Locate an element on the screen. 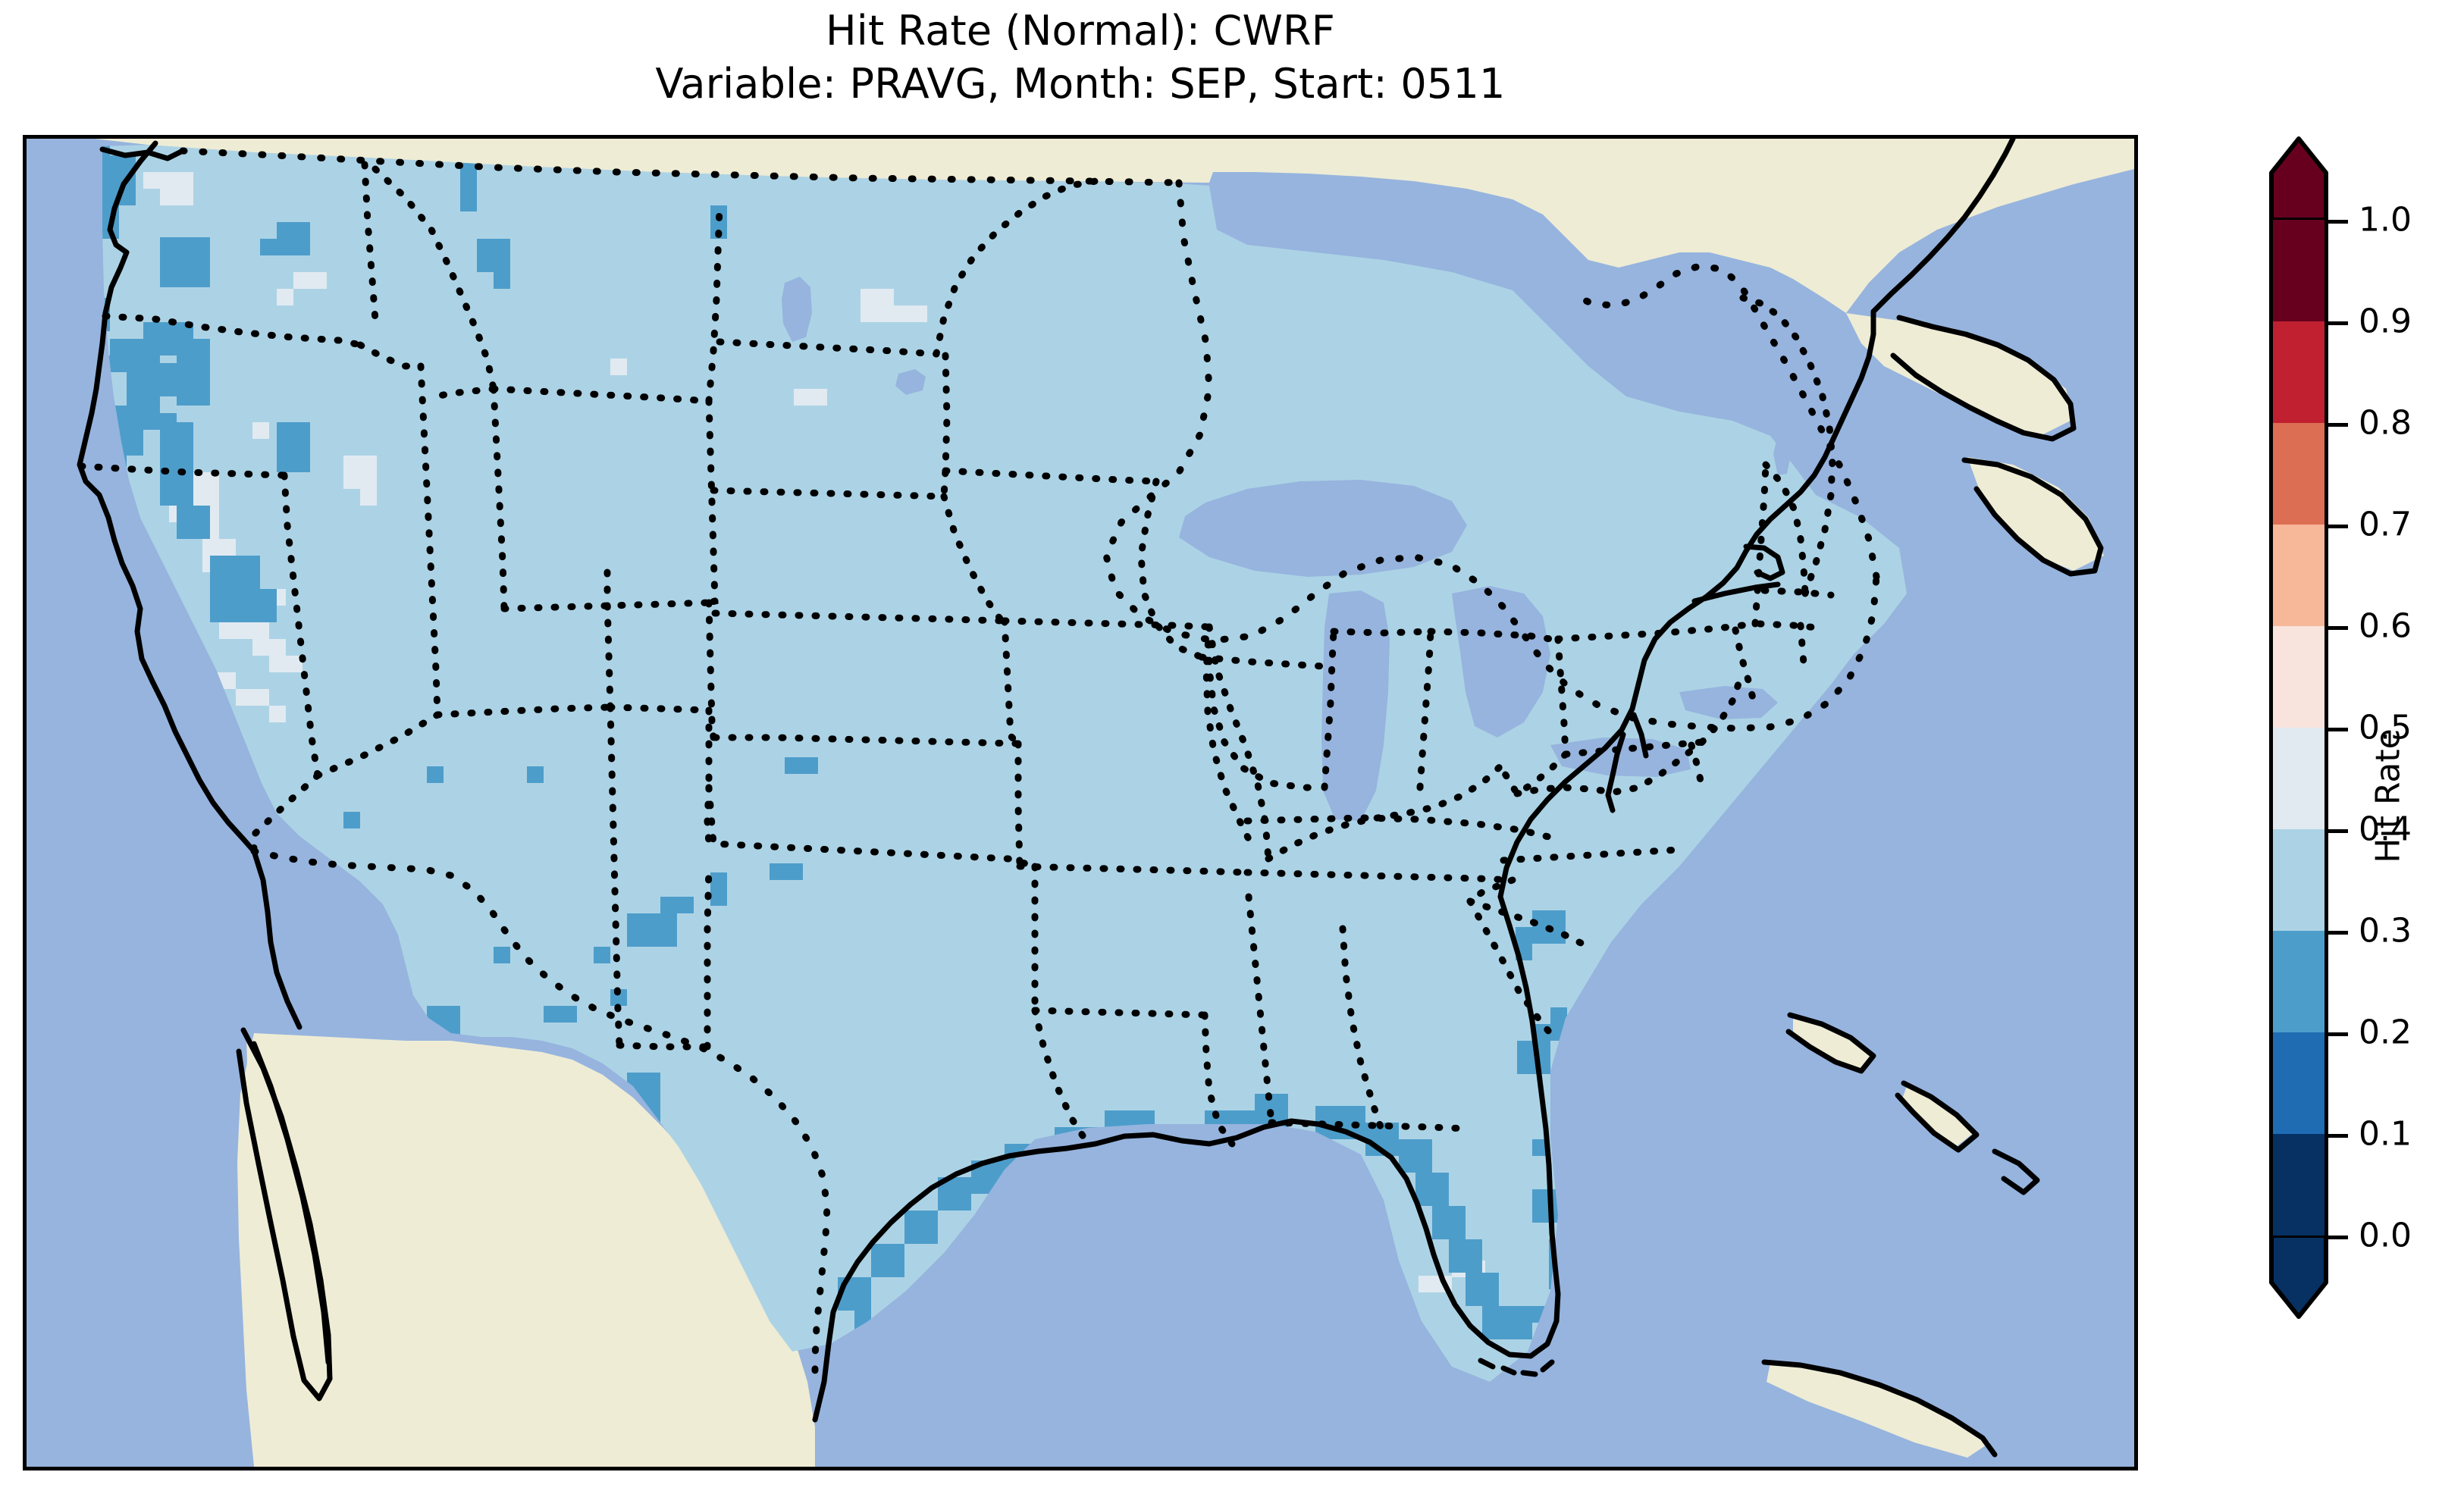  lake-huron is located at coordinates (1501, 662).